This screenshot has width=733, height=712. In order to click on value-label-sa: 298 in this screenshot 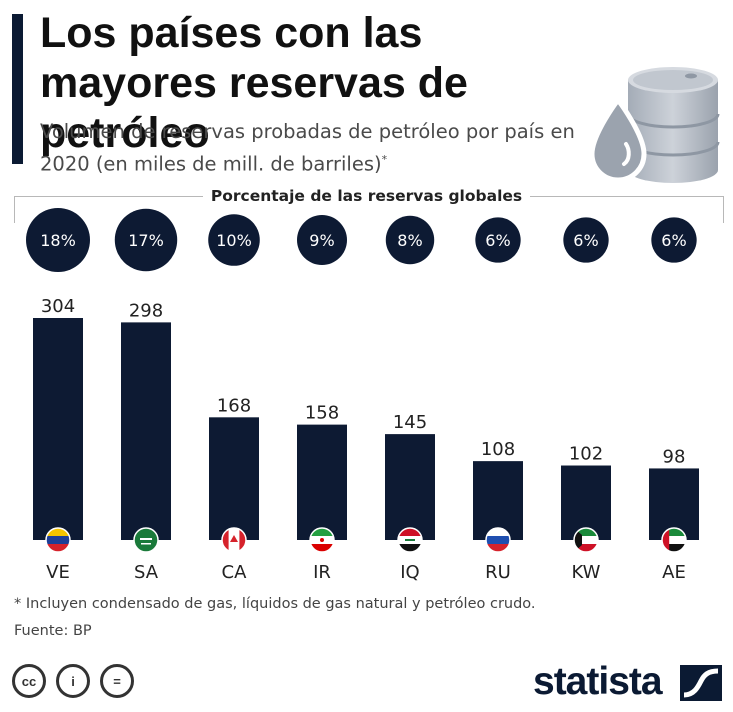, I will do `click(146, 310)`.